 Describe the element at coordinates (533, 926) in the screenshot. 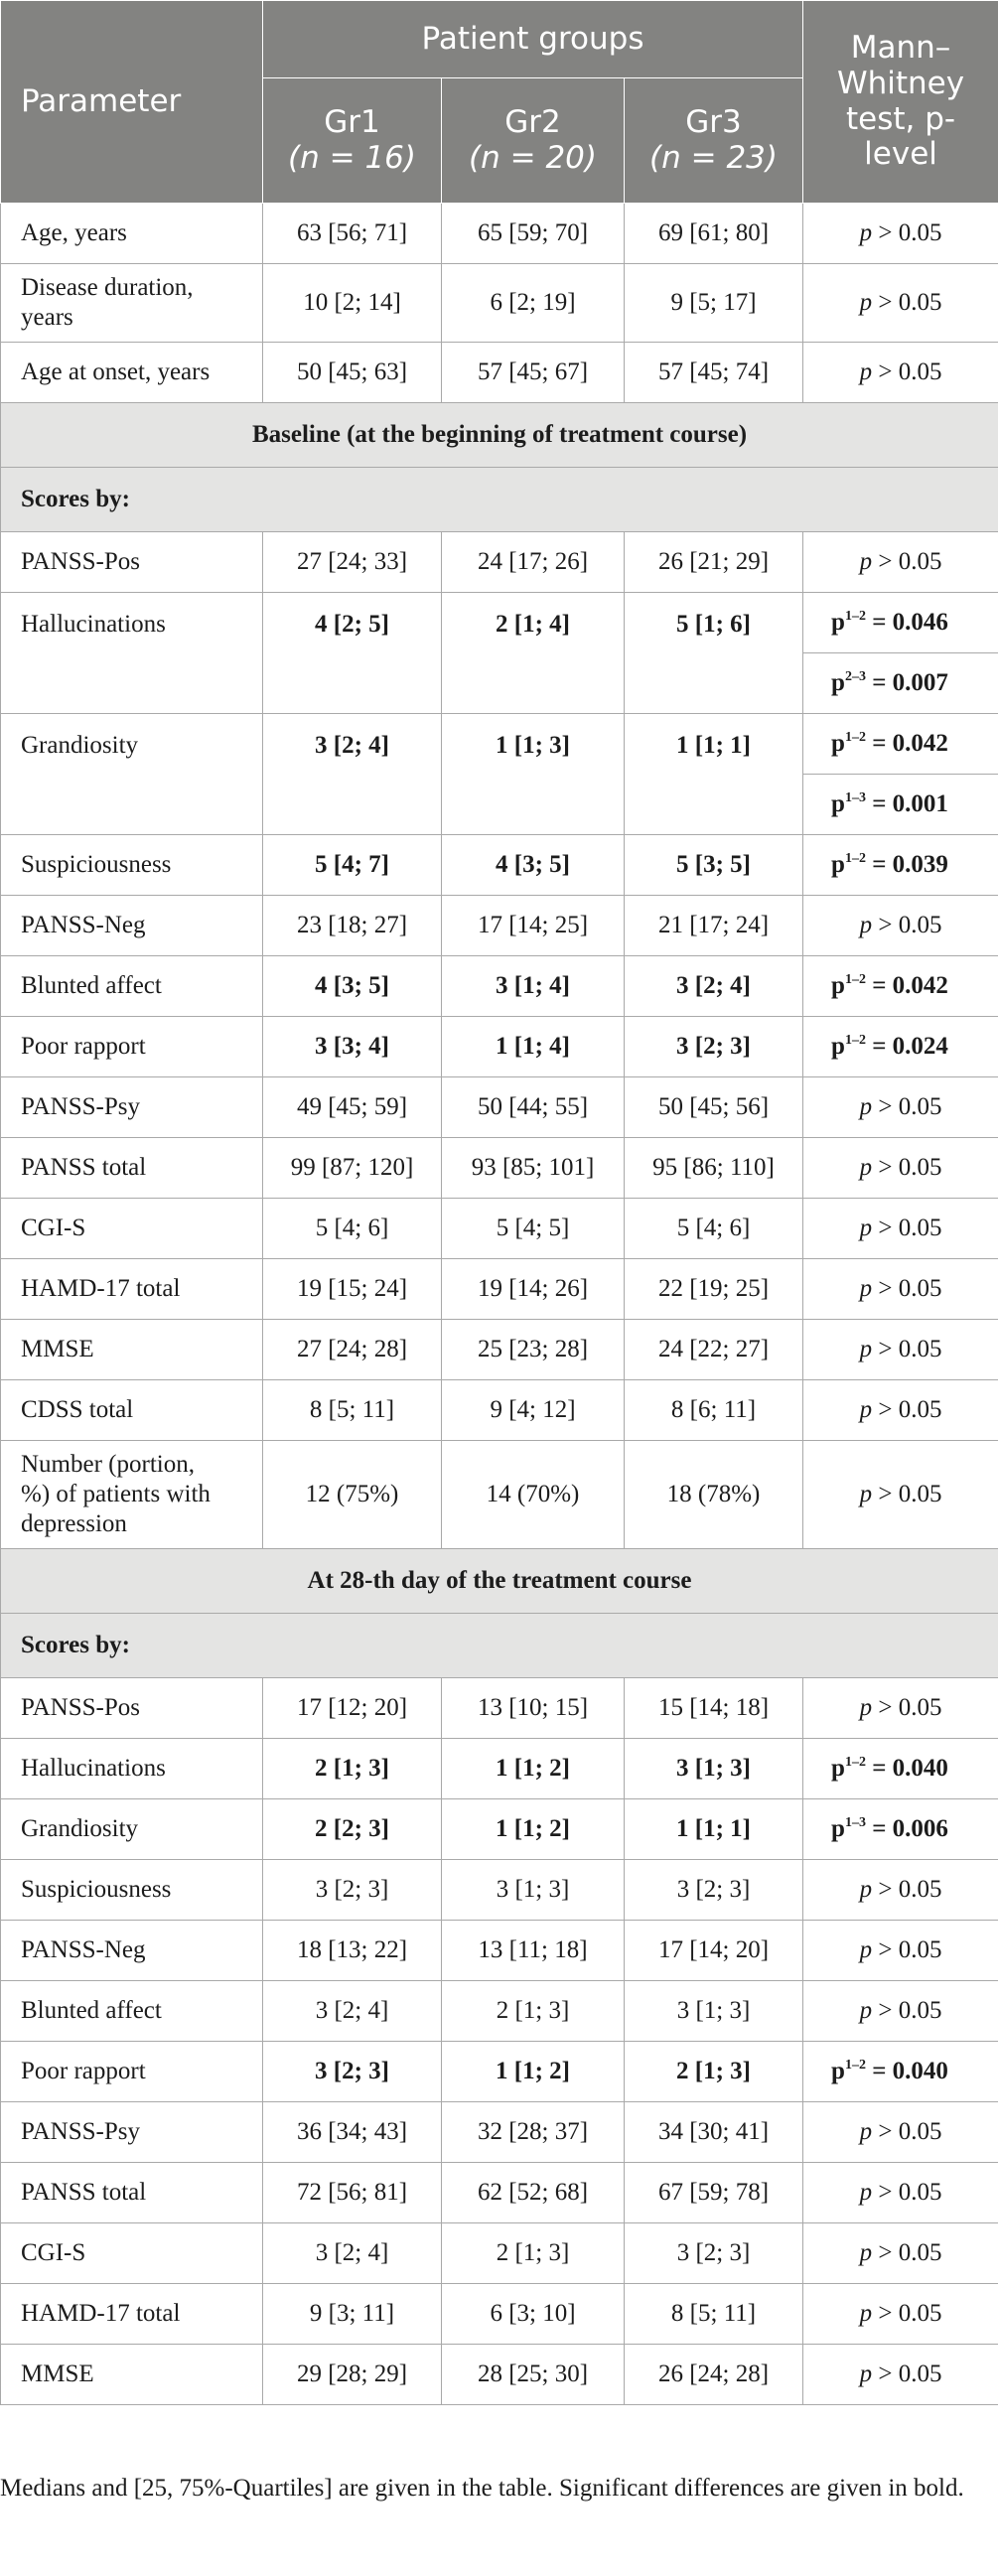

I see `row-gr2-value: 17 [14; 25]` at that location.